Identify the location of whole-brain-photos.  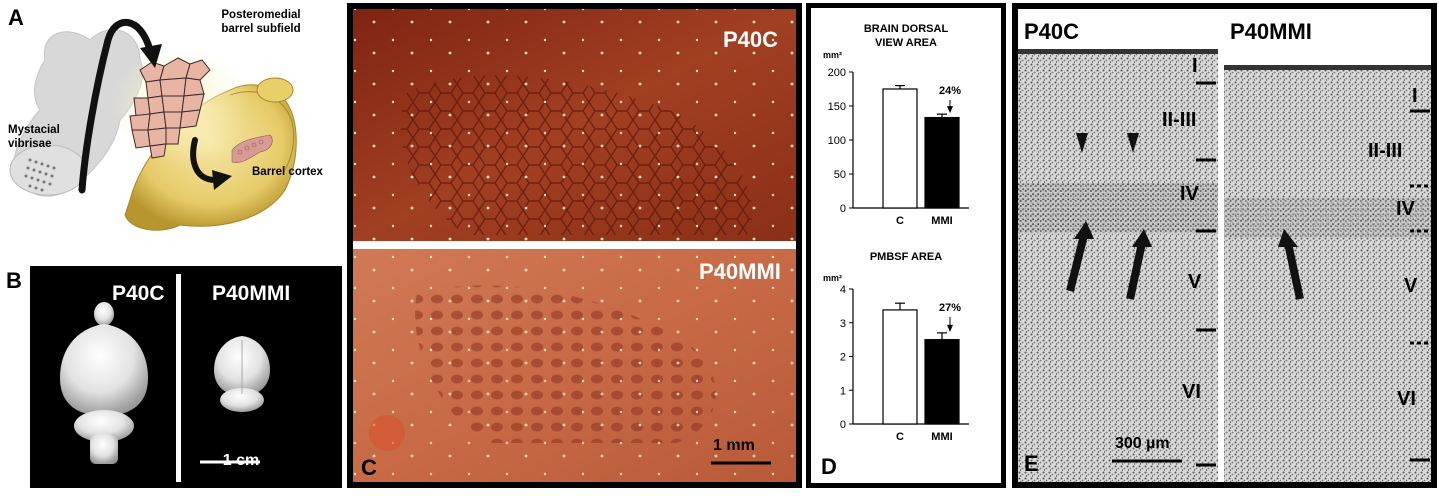
(165, 383).